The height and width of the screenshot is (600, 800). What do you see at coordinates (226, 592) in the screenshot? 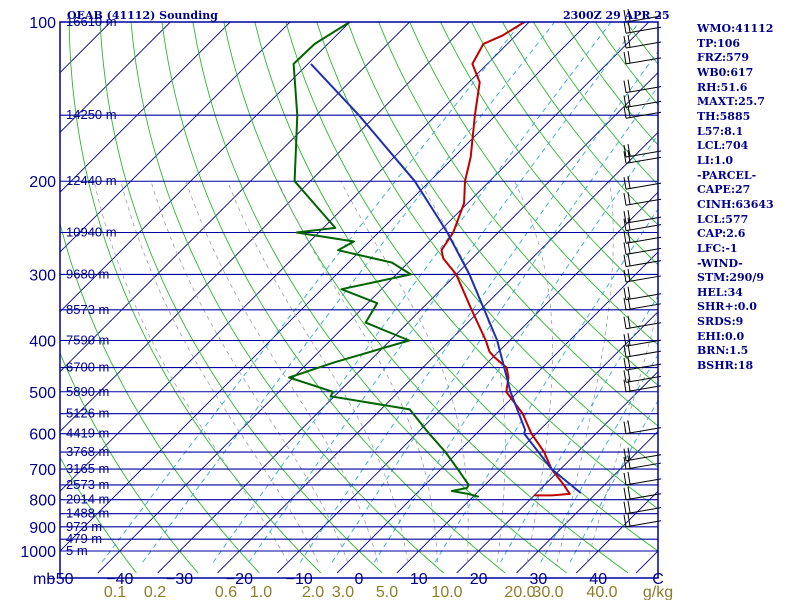
I see `mixing-ratio-label: 0.6` at bounding box center [226, 592].